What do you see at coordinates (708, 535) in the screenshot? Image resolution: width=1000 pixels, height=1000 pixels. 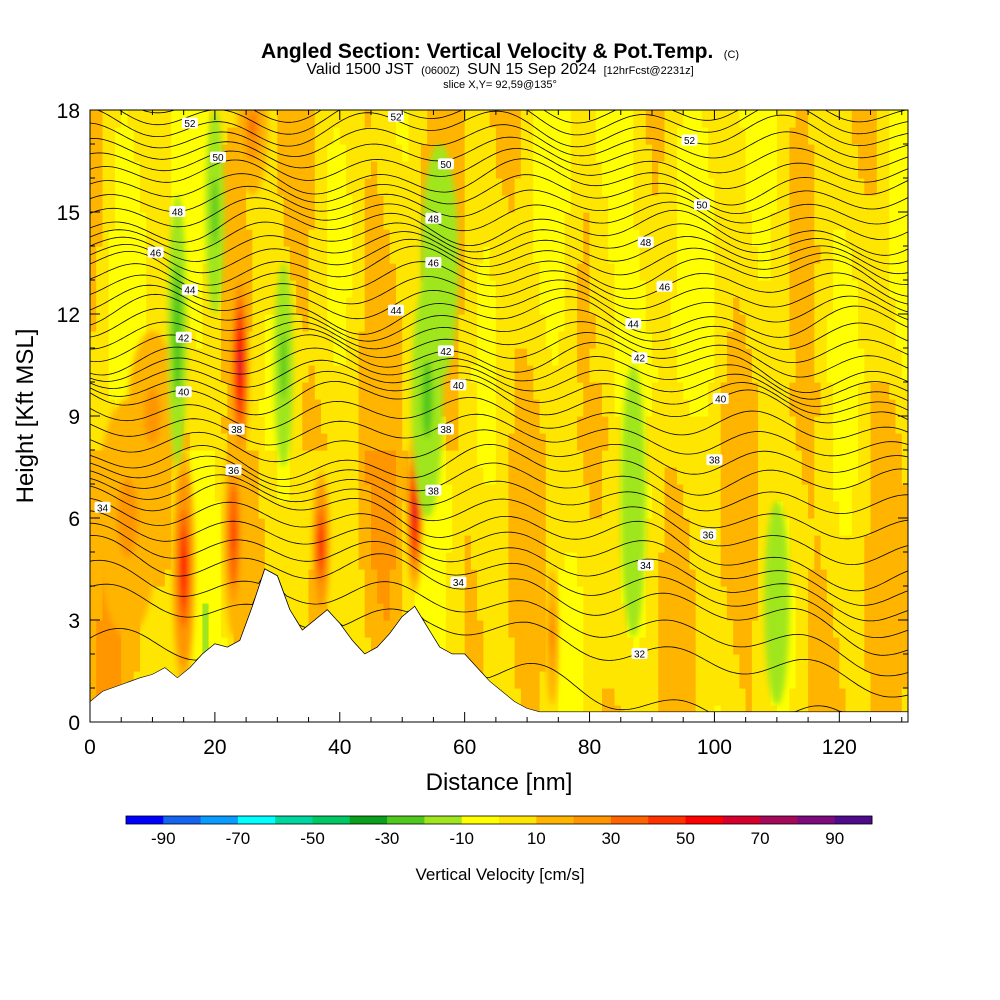 I see `theta-contour-label: 36` at bounding box center [708, 535].